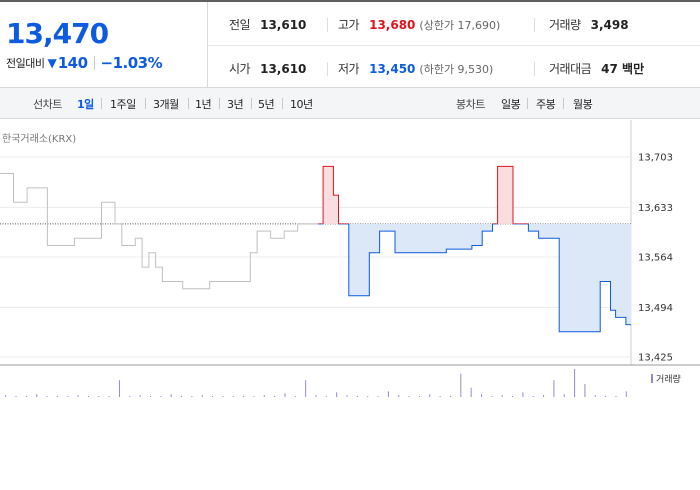 The width and height of the screenshot is (700, 490). I want to click on tab-1week: 1주일, so click(123, 104).